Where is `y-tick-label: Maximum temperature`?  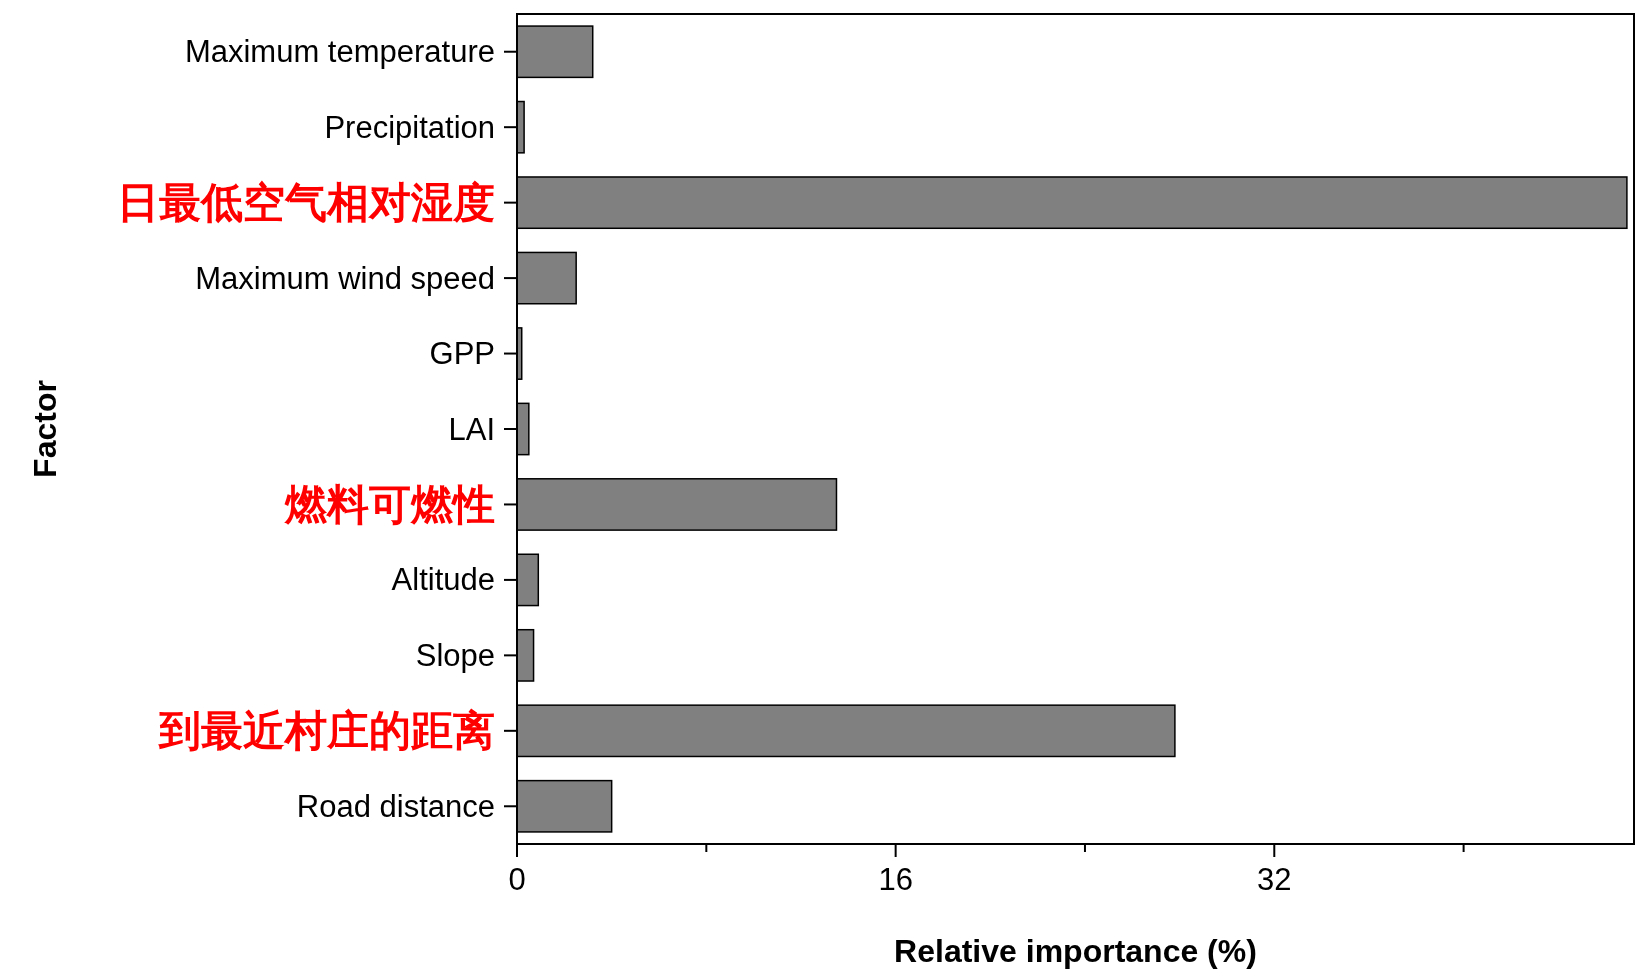
y-tick-label: Maximum temperature is located at coordinates (339, 52).